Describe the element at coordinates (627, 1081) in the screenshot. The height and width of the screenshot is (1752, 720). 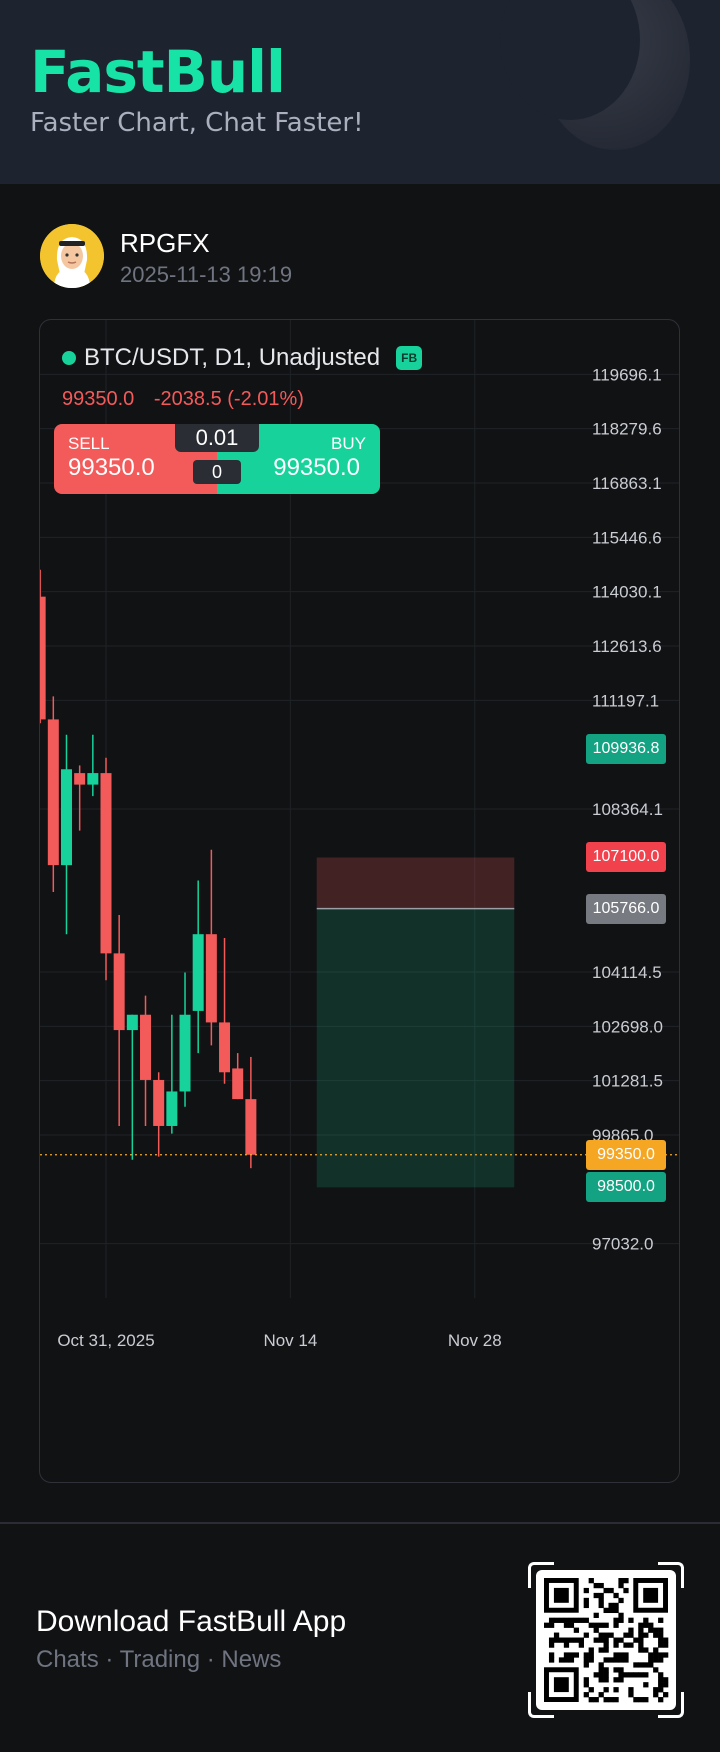
I see `y-tick-label: 101281.5` at that location.